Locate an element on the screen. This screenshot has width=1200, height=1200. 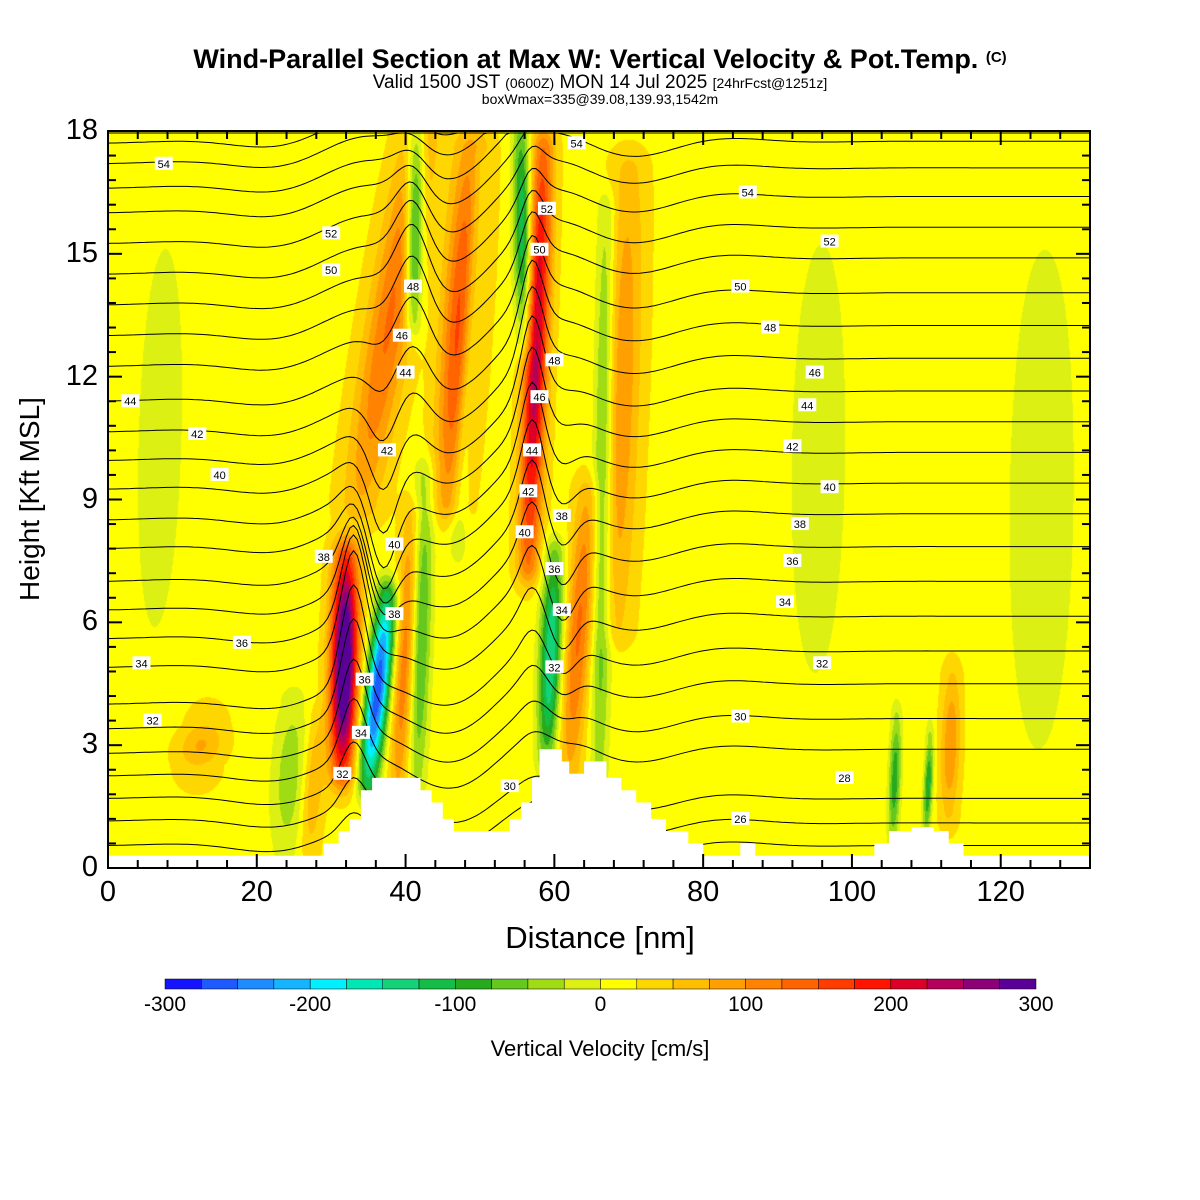
colorbar-tick-label: 200 is located at coordinates (891, 1004).